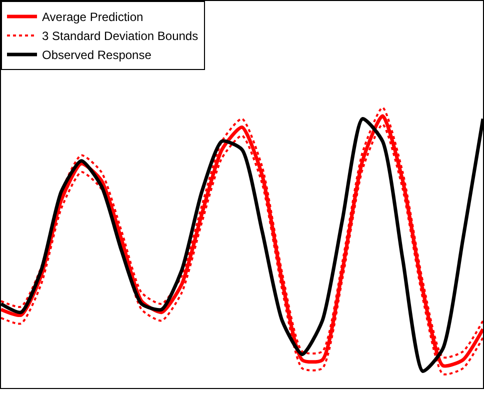 Image resolution: width=484 pixels, height=396 pixels. Describe the element at coordinates (93, 17) in the screenshot. I see `legend-label: Average Prediction` at that location.